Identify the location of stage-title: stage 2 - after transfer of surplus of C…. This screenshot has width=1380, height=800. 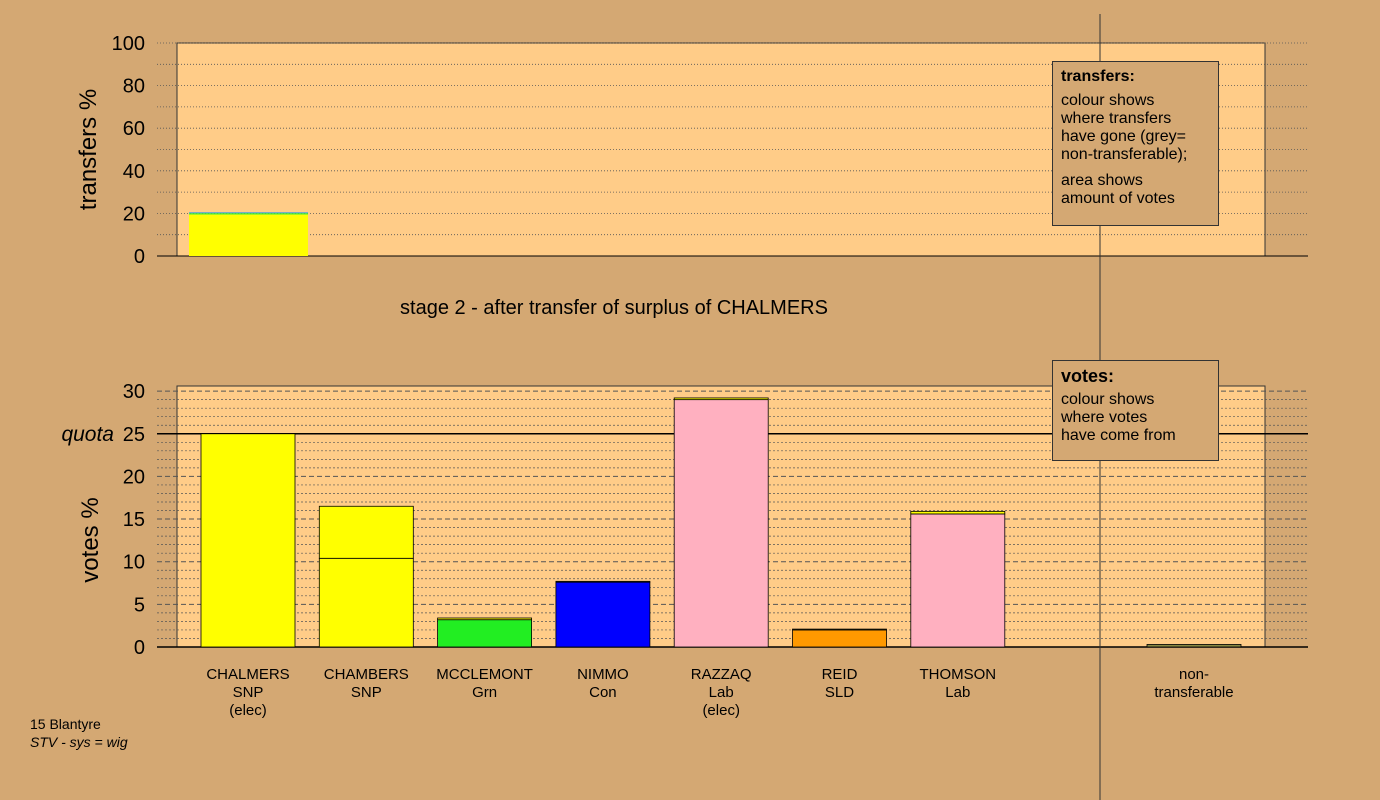
(614, 308).